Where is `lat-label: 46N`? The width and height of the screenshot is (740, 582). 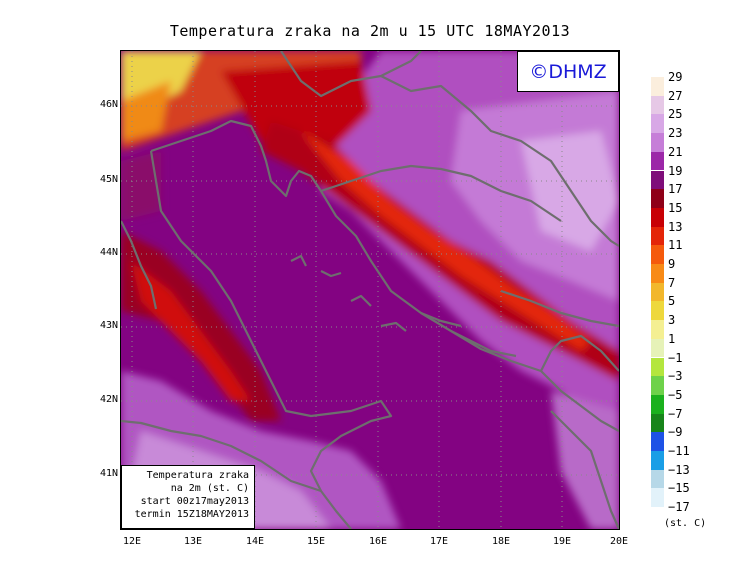 lat-label: 46N is located at coordinates (108, 104).